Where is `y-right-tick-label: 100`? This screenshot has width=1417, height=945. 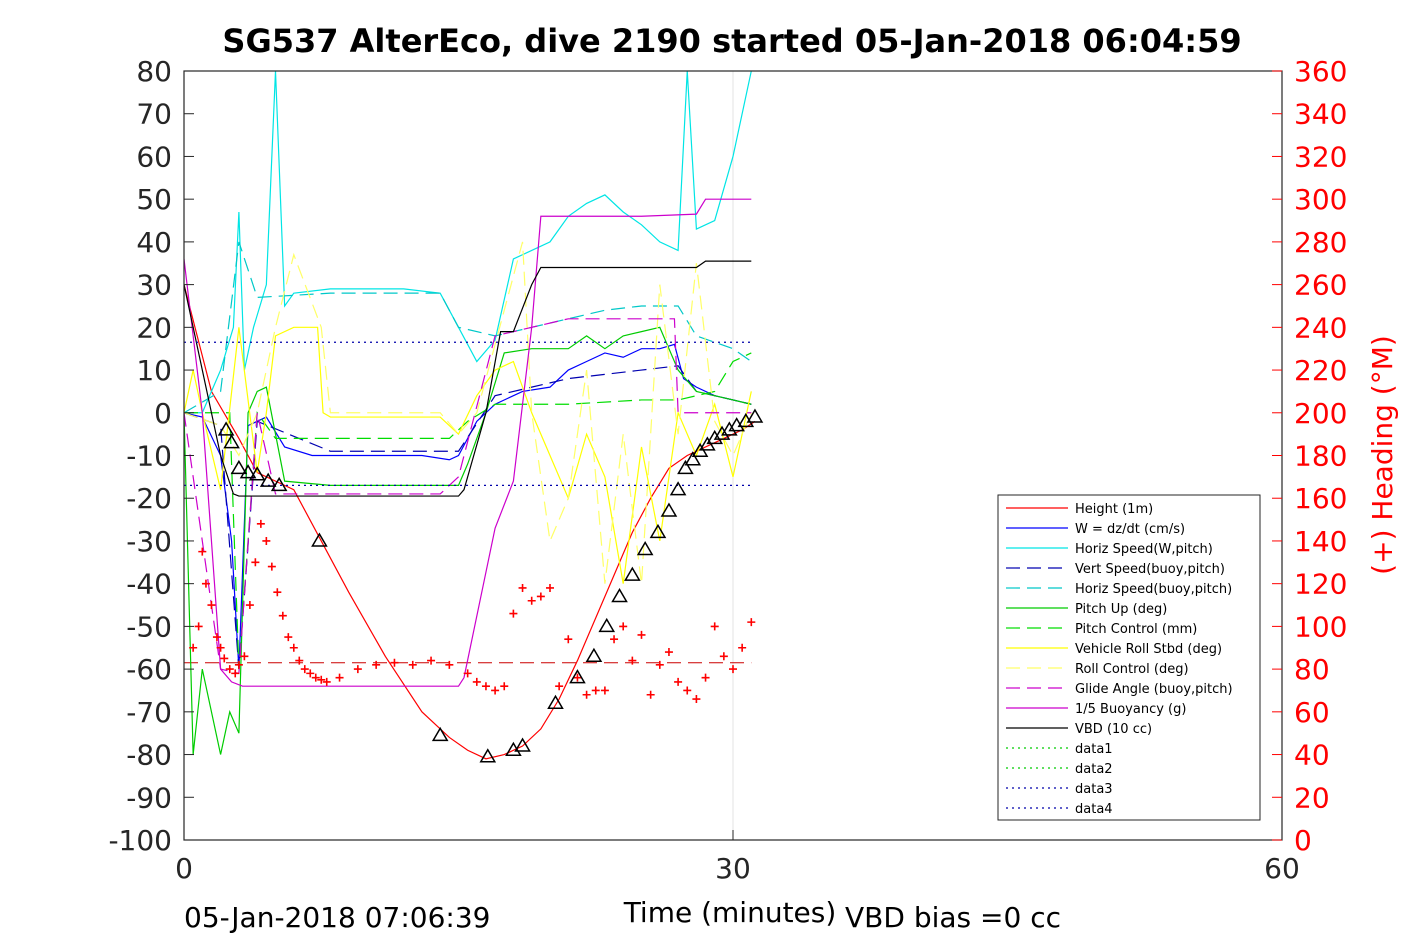 y-right-tick-label: 100 is located at coordinates (1320, 626).